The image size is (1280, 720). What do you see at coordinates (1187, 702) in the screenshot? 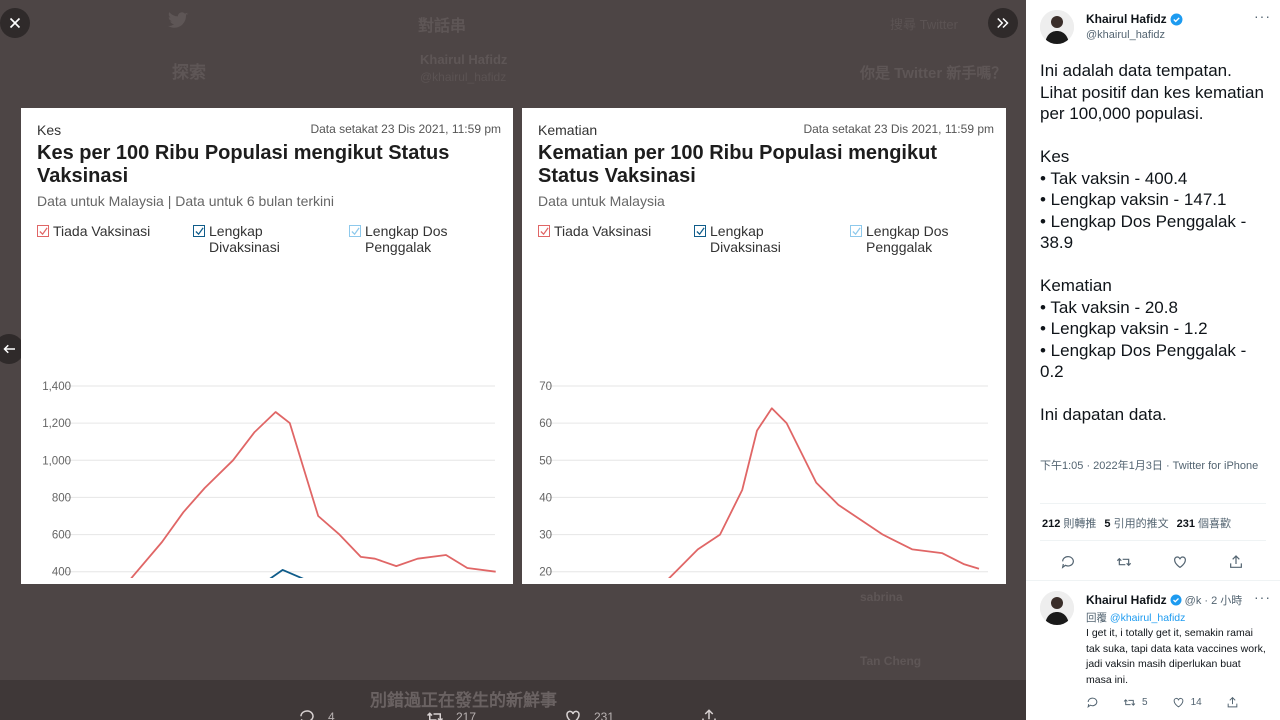
I see `like-button: 14` at bounding box center [1187, 702].